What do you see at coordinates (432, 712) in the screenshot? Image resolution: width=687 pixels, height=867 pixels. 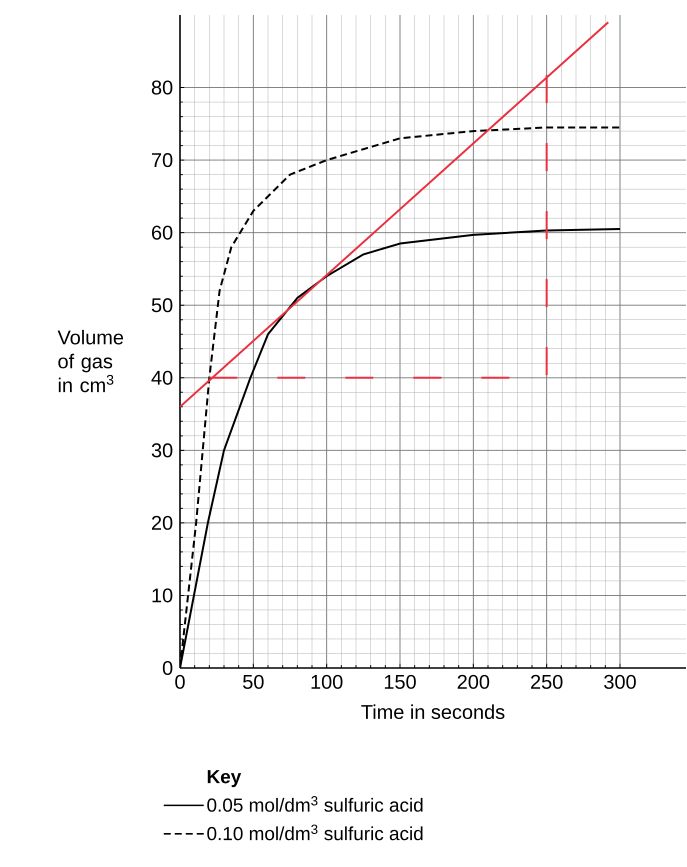 I see `x-axis-title: Time in seconds` at bounding box center [432, 712].